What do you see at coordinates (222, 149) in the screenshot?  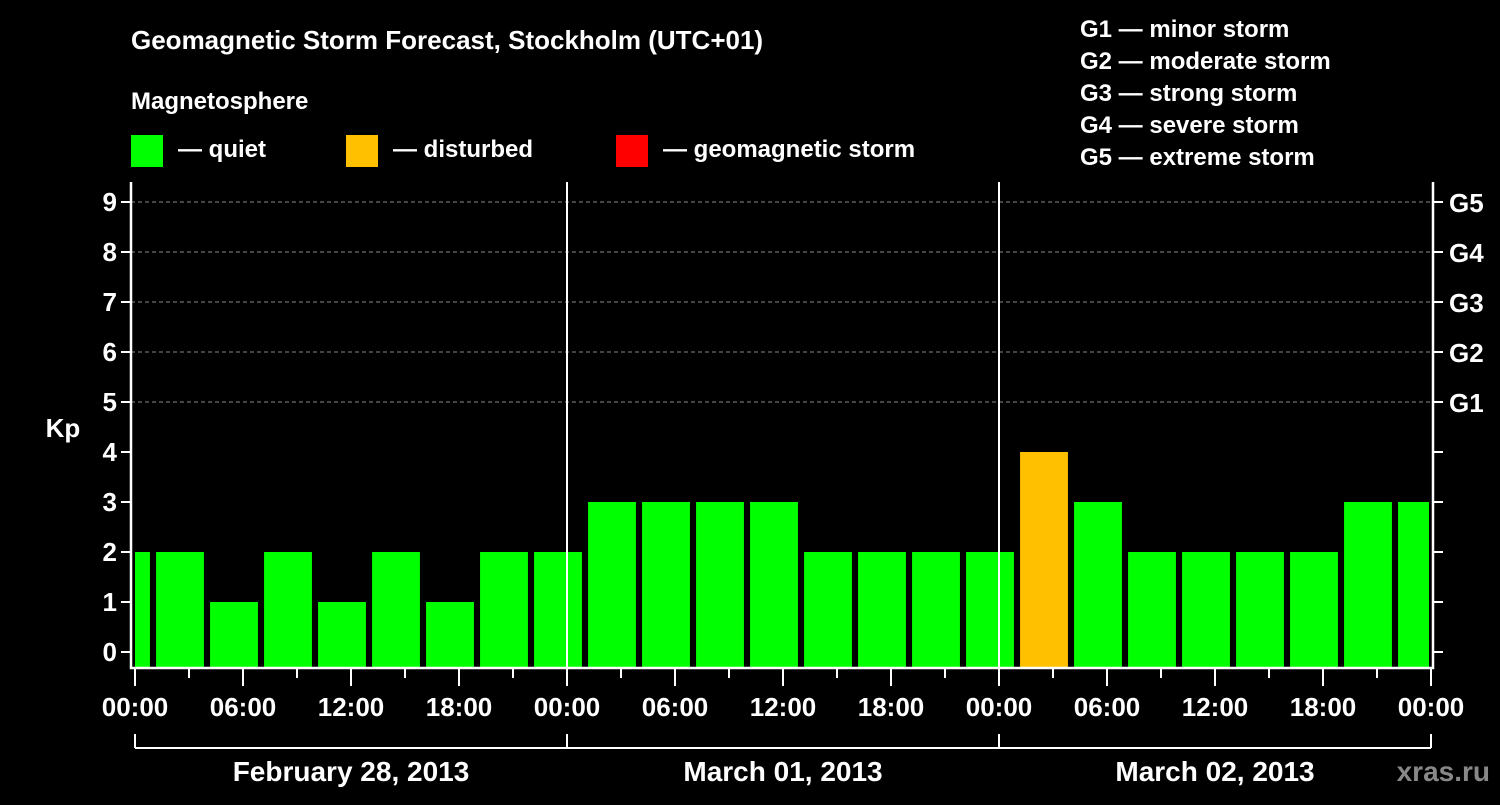 I see `legend-label: — quiet` at bounding box center [222, 149].